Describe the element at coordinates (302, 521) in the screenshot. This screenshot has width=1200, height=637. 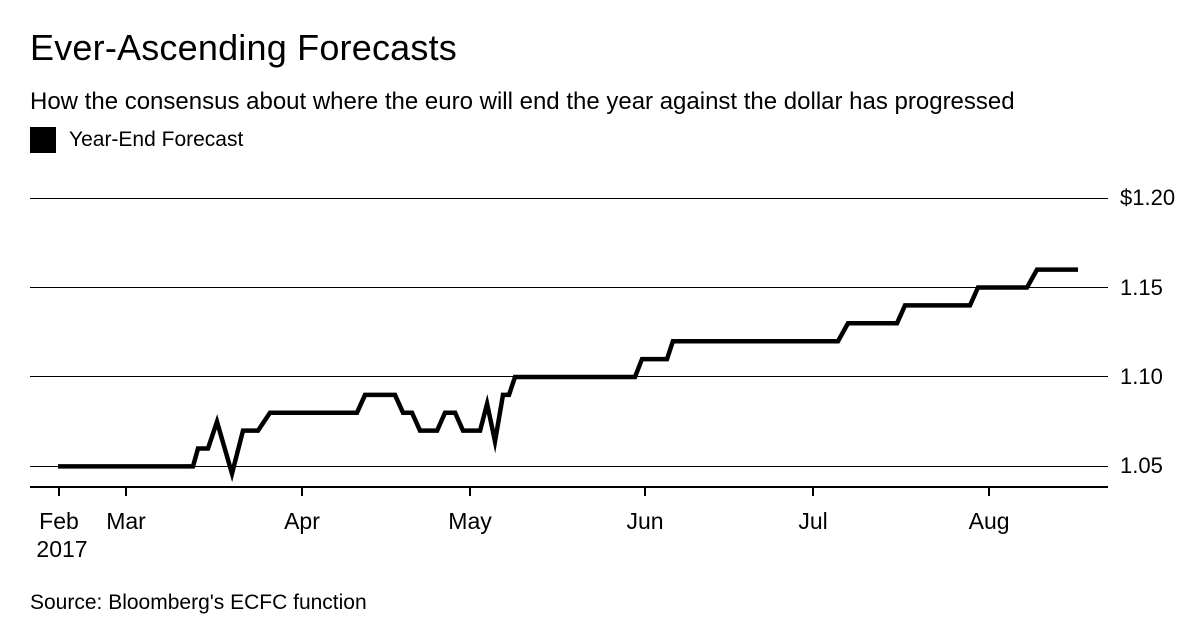
I see `x-axis-label: Apr` at that location.